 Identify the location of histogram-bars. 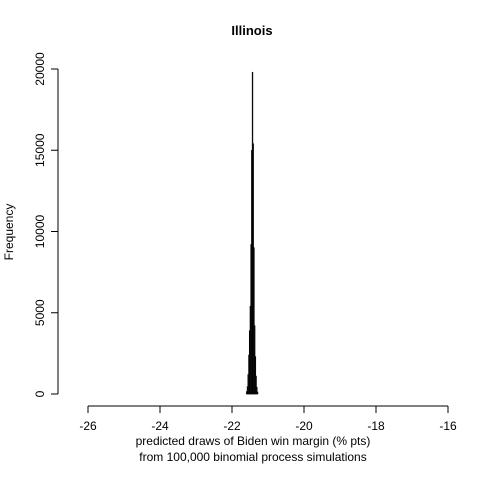
(252, 233).